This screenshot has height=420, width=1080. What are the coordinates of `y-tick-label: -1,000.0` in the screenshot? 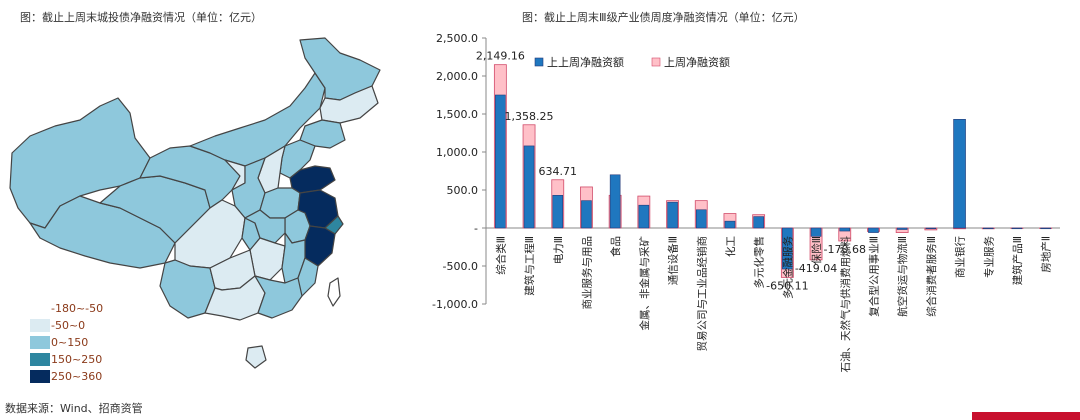 It's located at (455, 304).